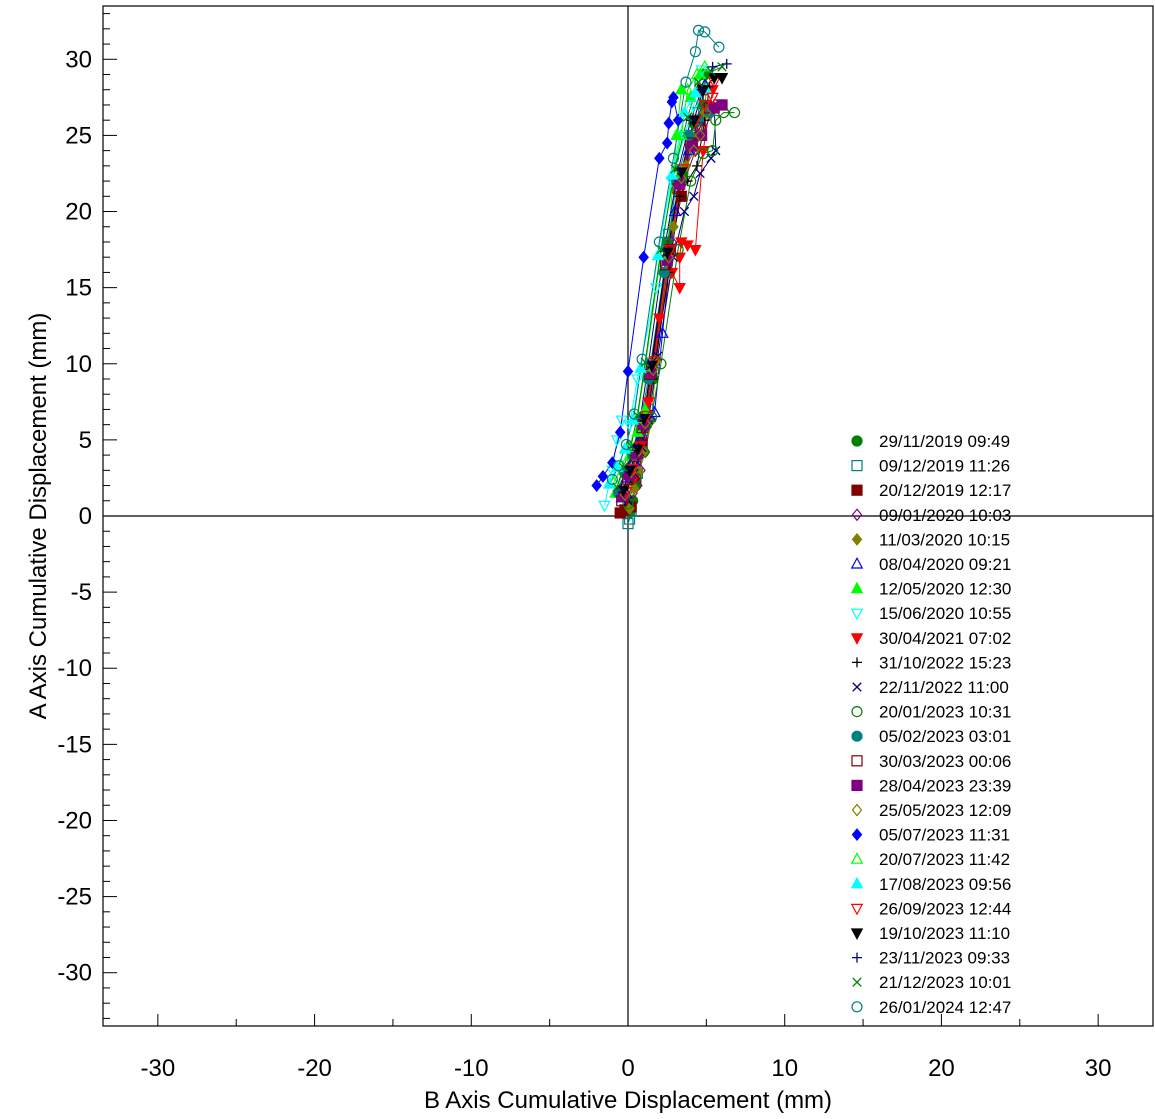  I want to click on legend-label: 31/10/2022 15:23, so click(945, 662).